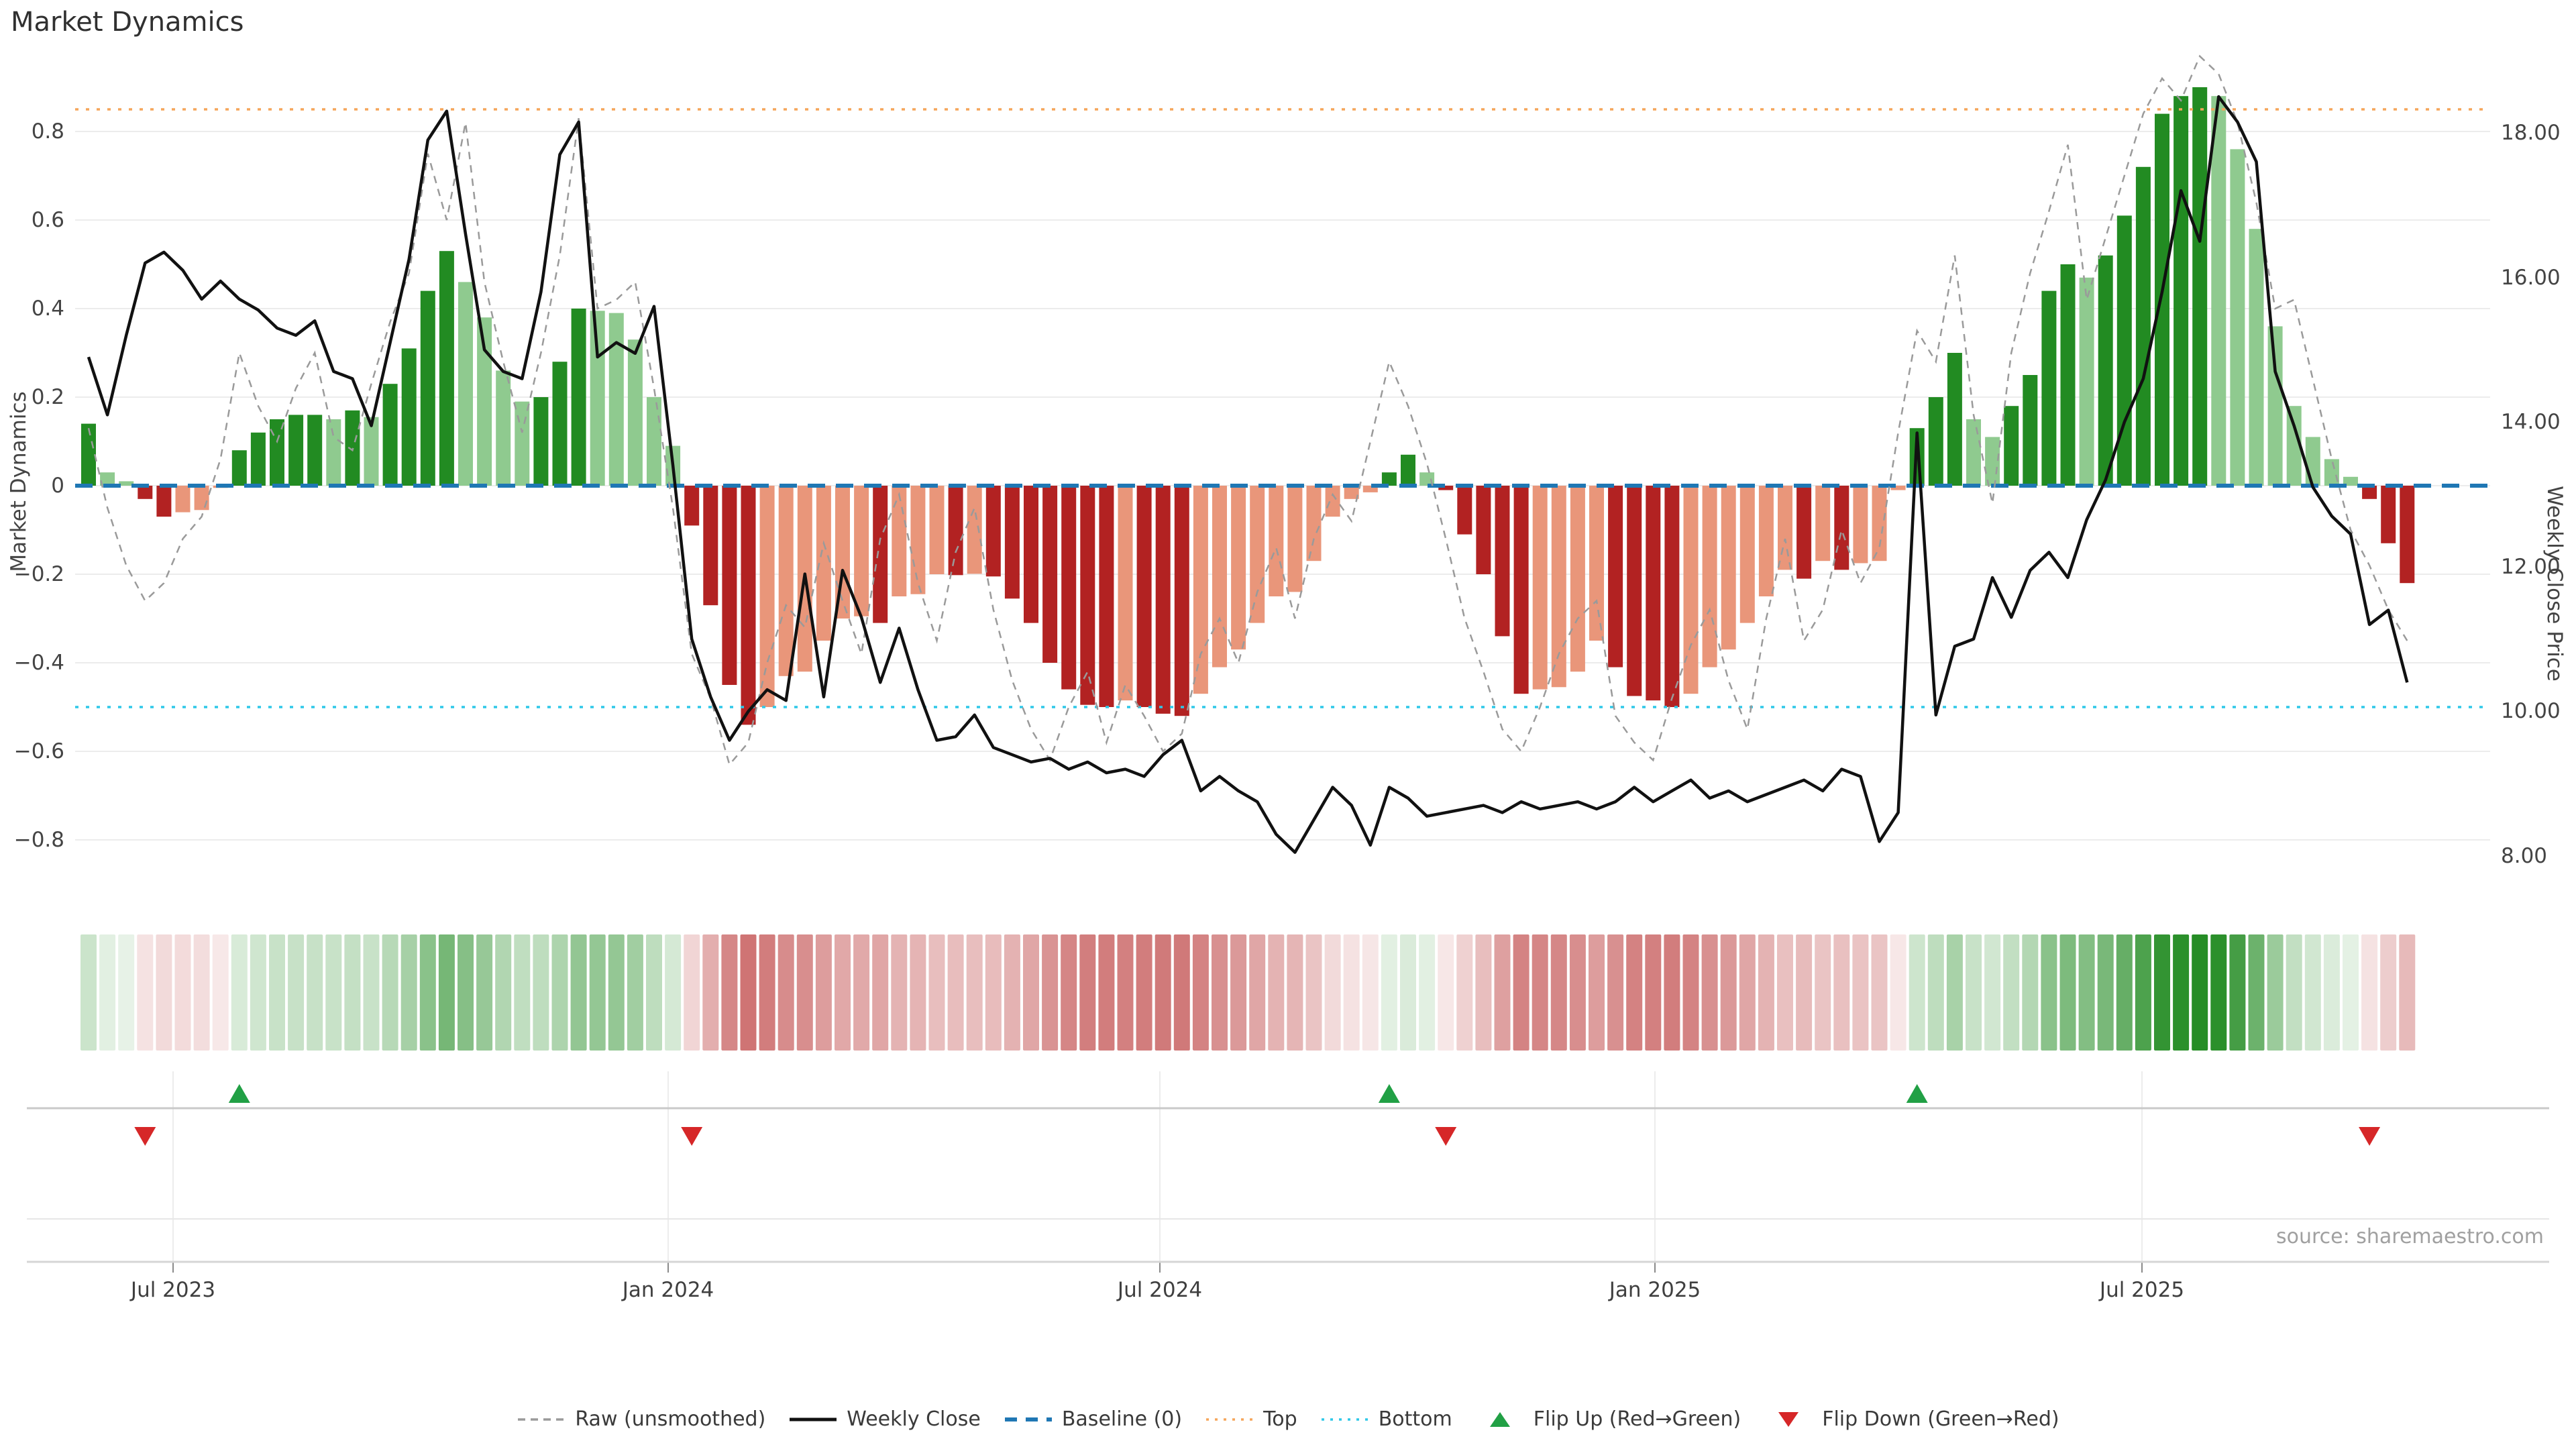 The image size is (2576, 1449). Describe the element at coordinates (38, 574) in the screenshot. I see `left-axis-tick-label: −0.2` at that location.